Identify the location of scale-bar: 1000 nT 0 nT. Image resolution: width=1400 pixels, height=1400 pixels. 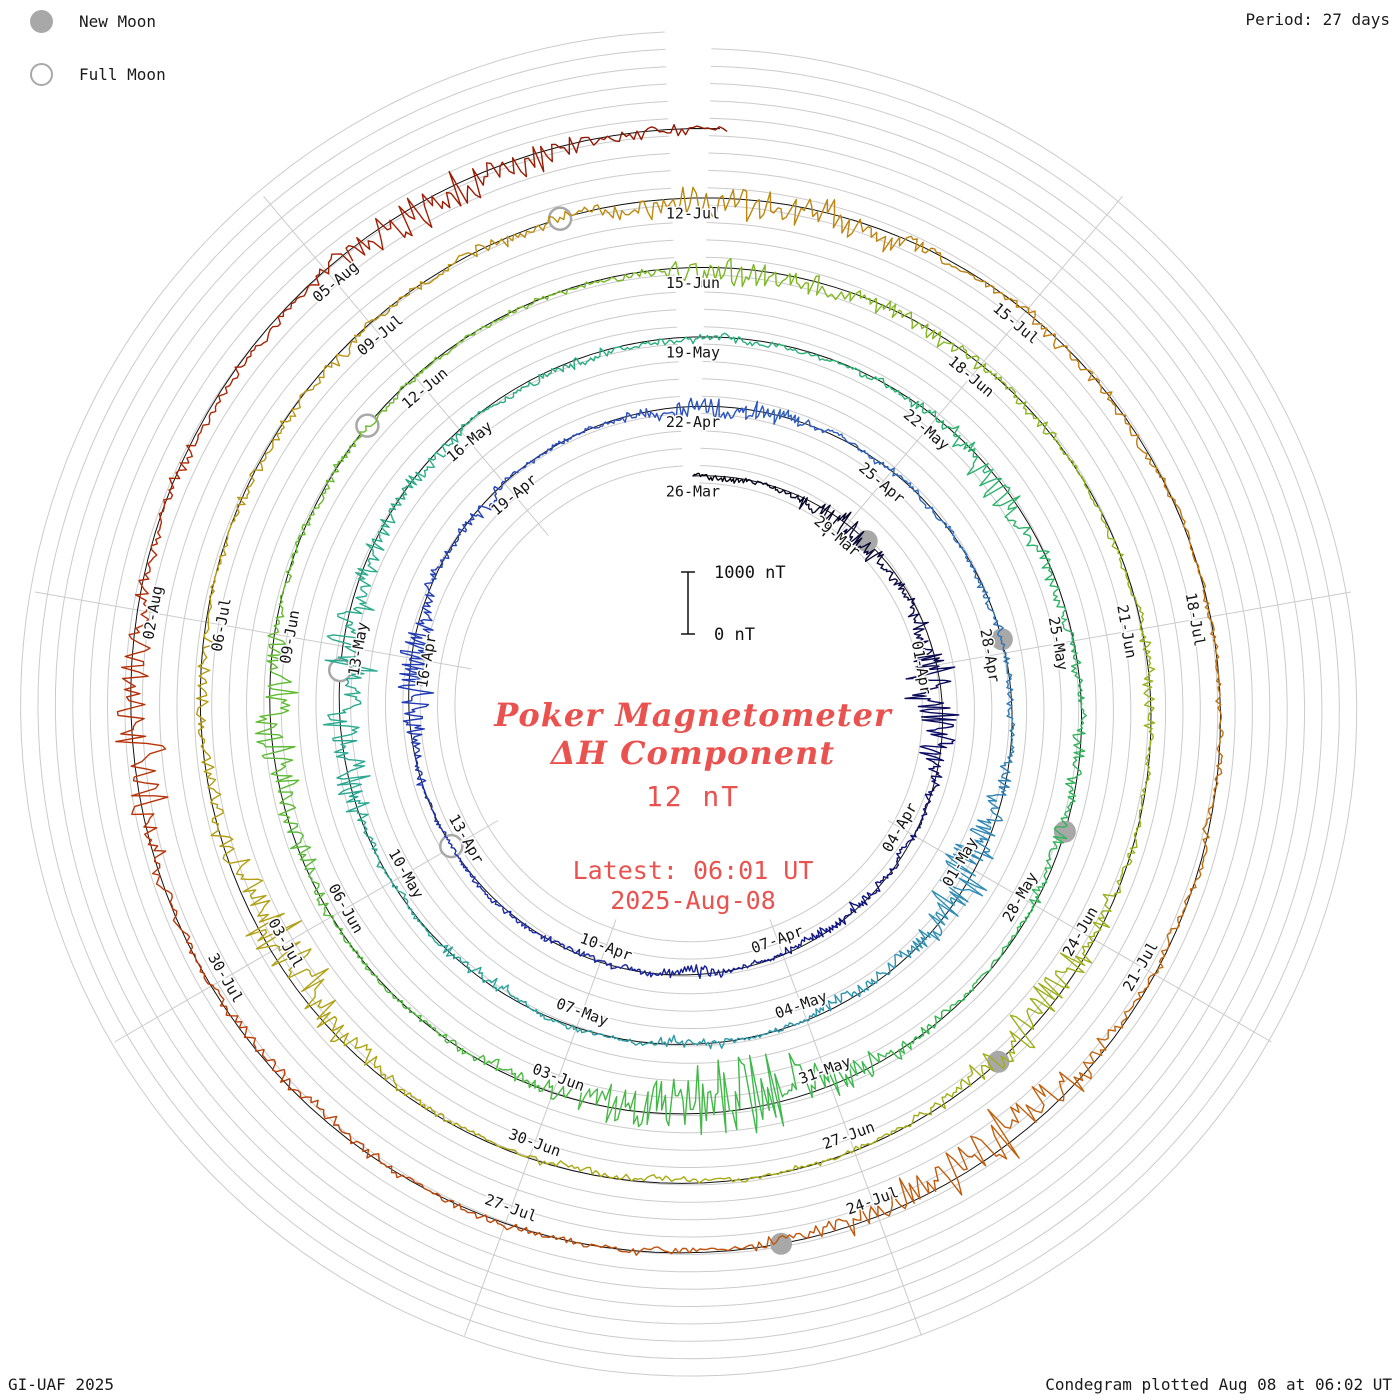
(733, 604).